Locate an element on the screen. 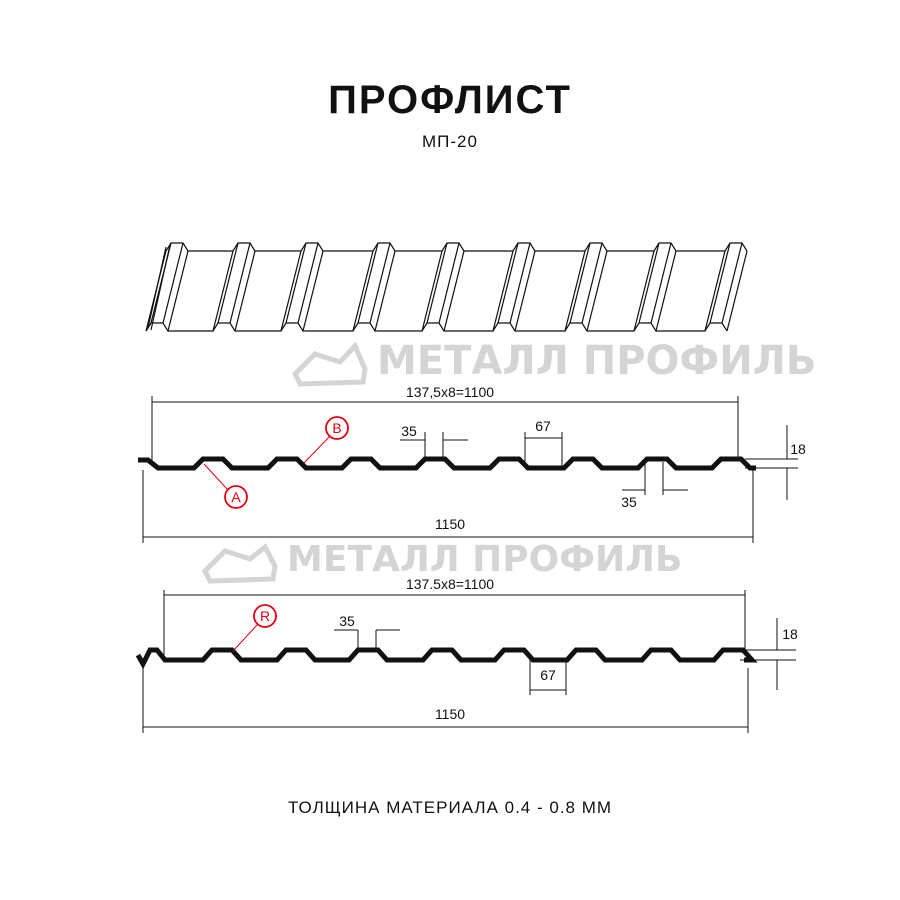 This screenshot has height=900, width=900. svg-text: A is located at coordinates (236, 497).